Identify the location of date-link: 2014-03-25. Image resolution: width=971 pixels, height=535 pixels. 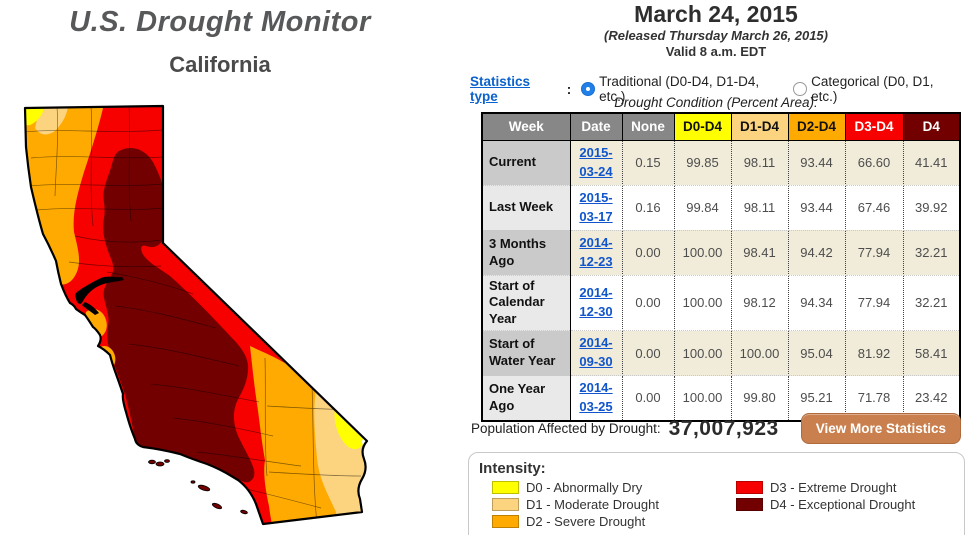
(596, 397).